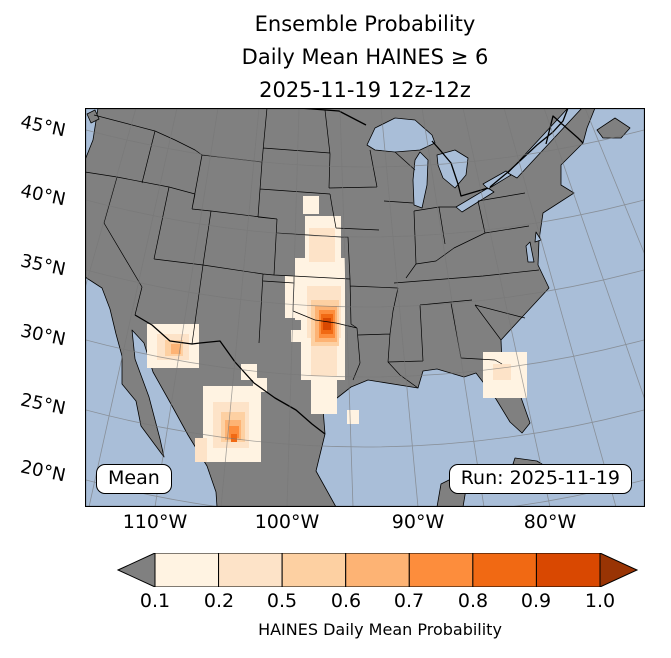  Describe the element at coordinates (473, 601) in the screenshot. I see `cb-tick-5: 0.8` at that location.